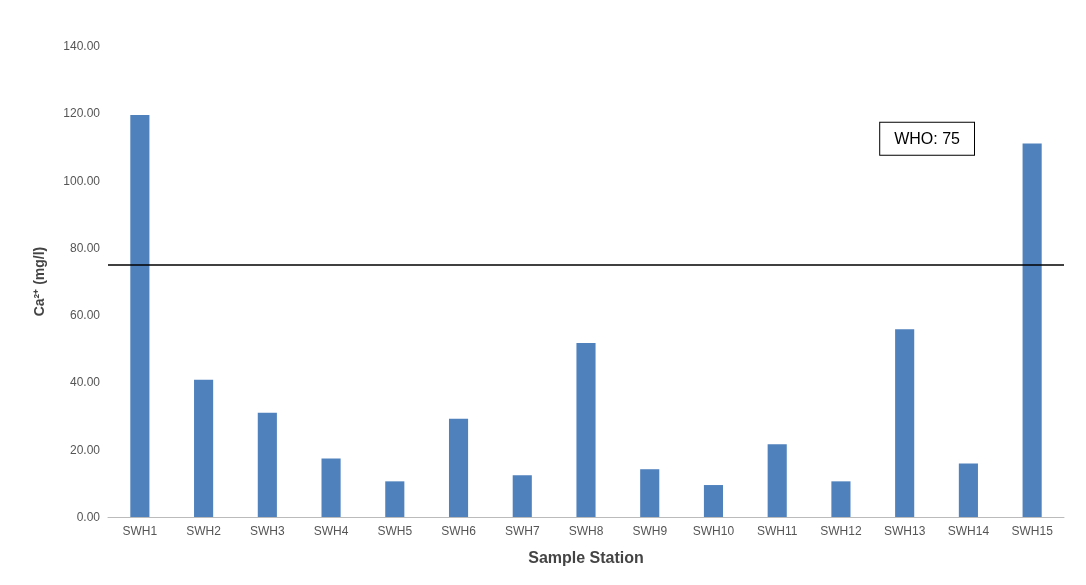 The width and height of the screenshot is (1086, 585). Describe the element at coordinates (841, 531) in the screenshot. I see `x-tick-label: SWH12` at that location.